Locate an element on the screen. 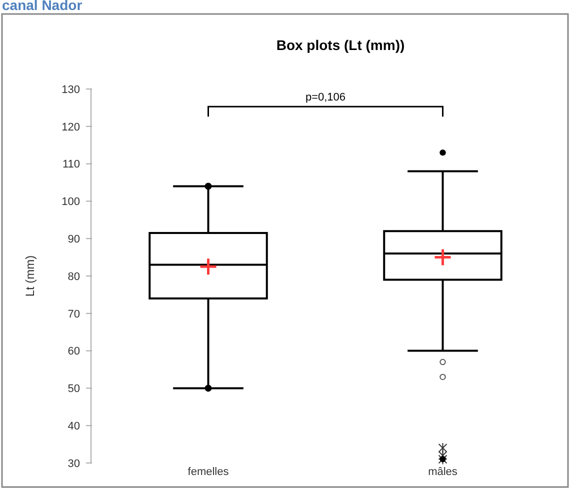 The height and width of the screenshot is (488, 570). y-tick-label: 120 is located at coordinates (71, 127).